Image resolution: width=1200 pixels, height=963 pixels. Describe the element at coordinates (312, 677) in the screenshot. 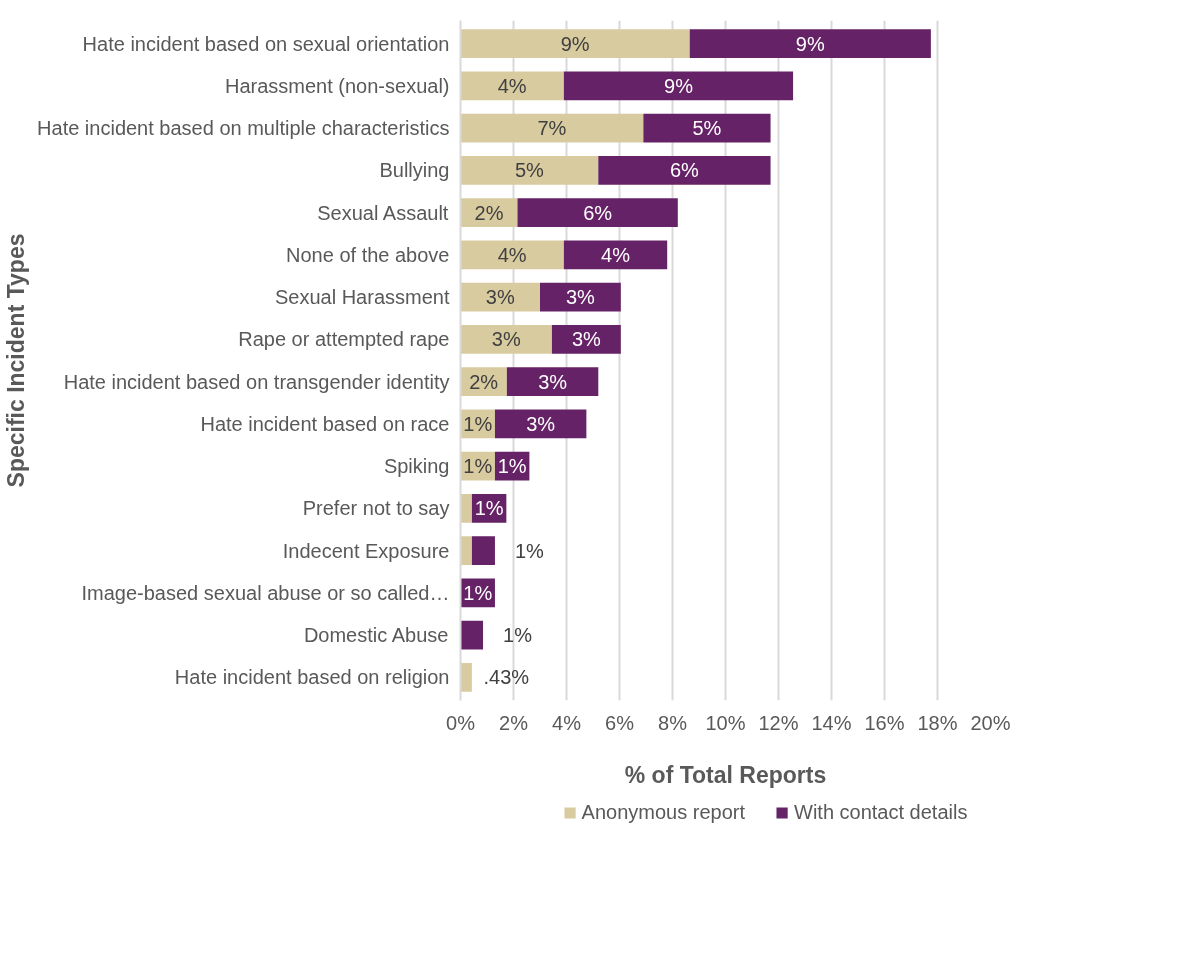

I see `y-tick-label: Hate incident based on religion` at that location.